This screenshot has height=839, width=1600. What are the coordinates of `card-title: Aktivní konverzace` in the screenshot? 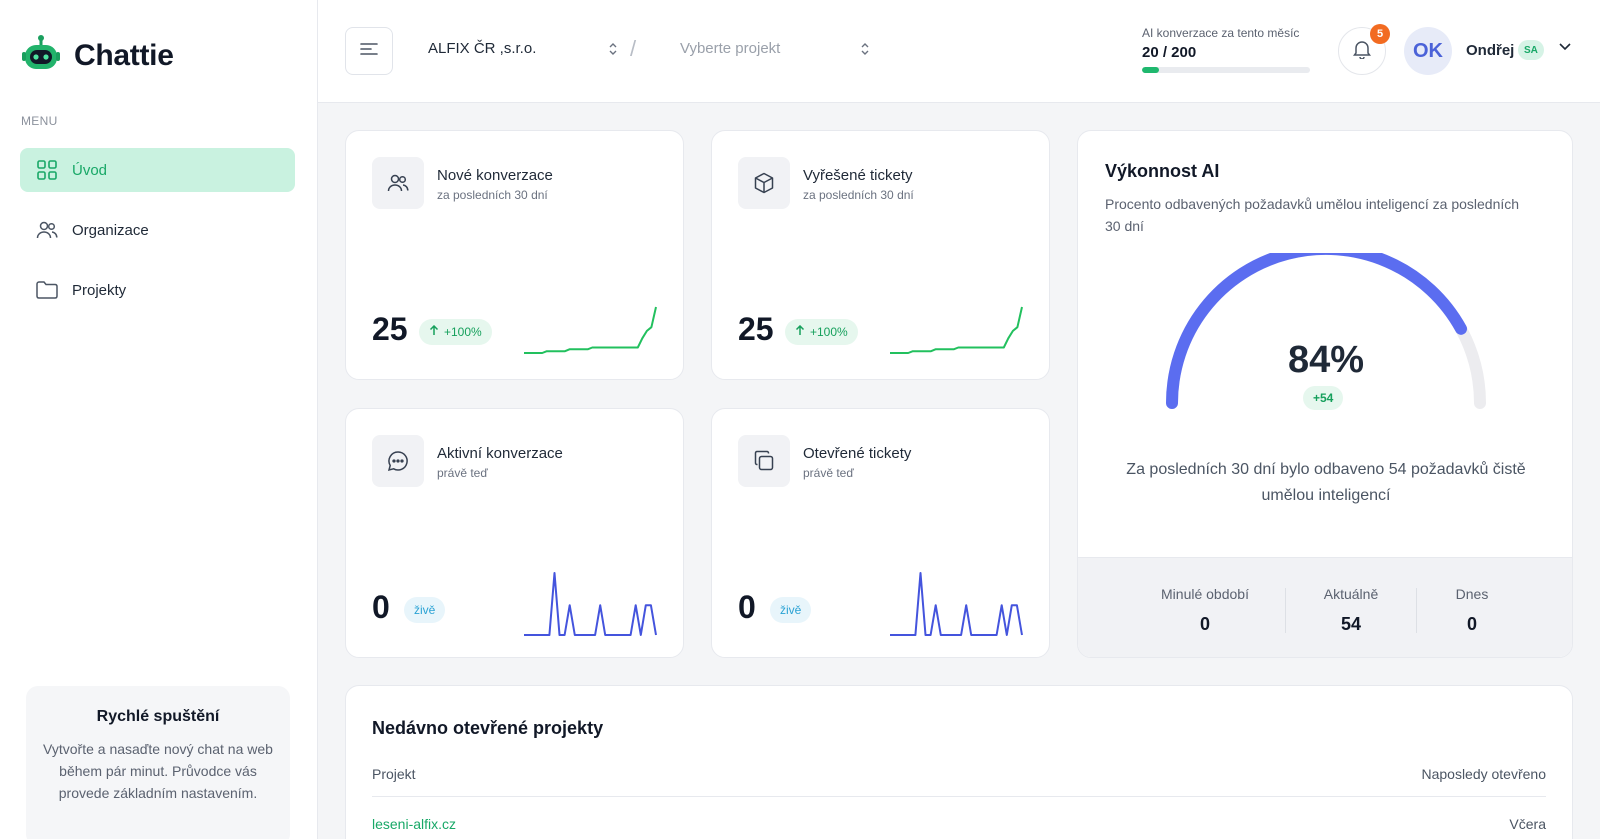 It's located at (500, 453).